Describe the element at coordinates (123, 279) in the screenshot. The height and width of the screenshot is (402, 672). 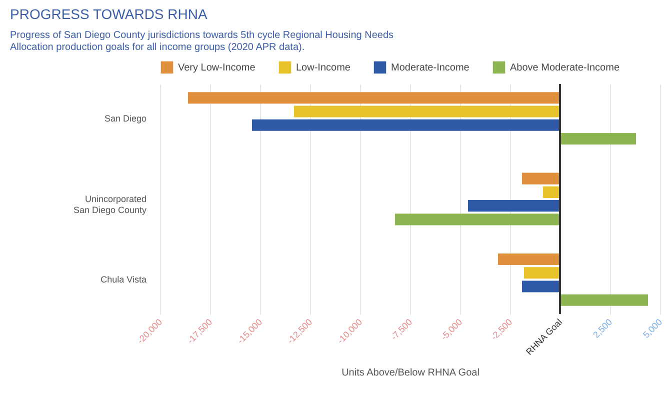
I see `y-tick-label: Chula Vista` at that location.